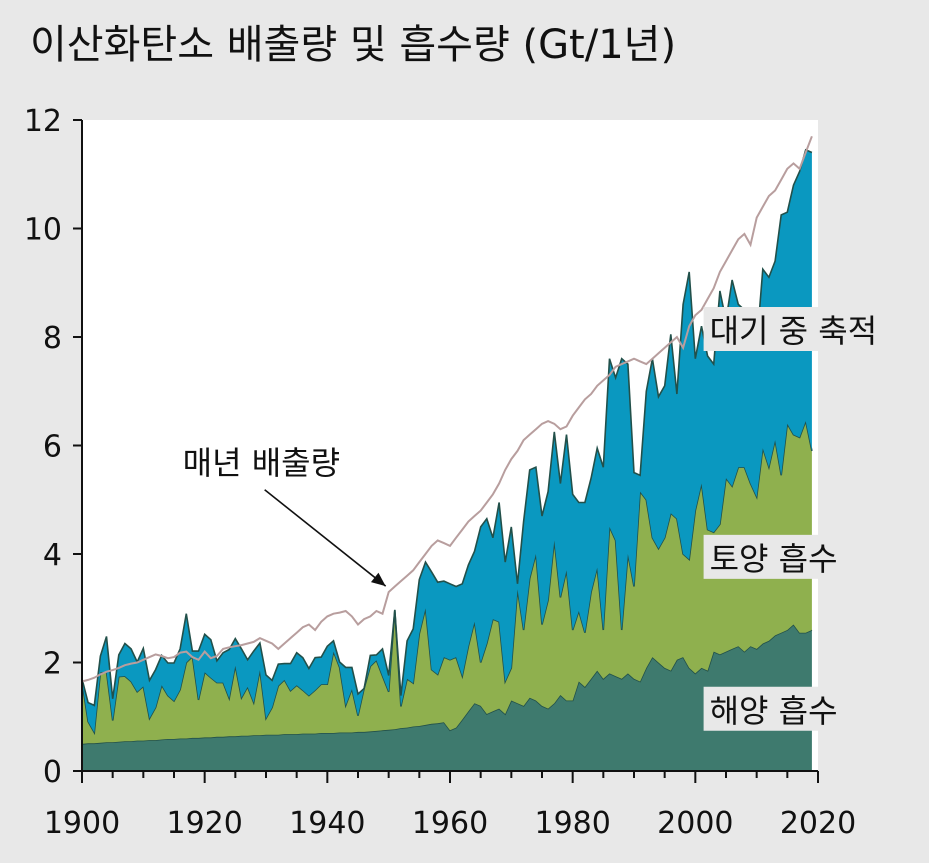  I want to click on x-tick-label: 1980, so click(572, 823).